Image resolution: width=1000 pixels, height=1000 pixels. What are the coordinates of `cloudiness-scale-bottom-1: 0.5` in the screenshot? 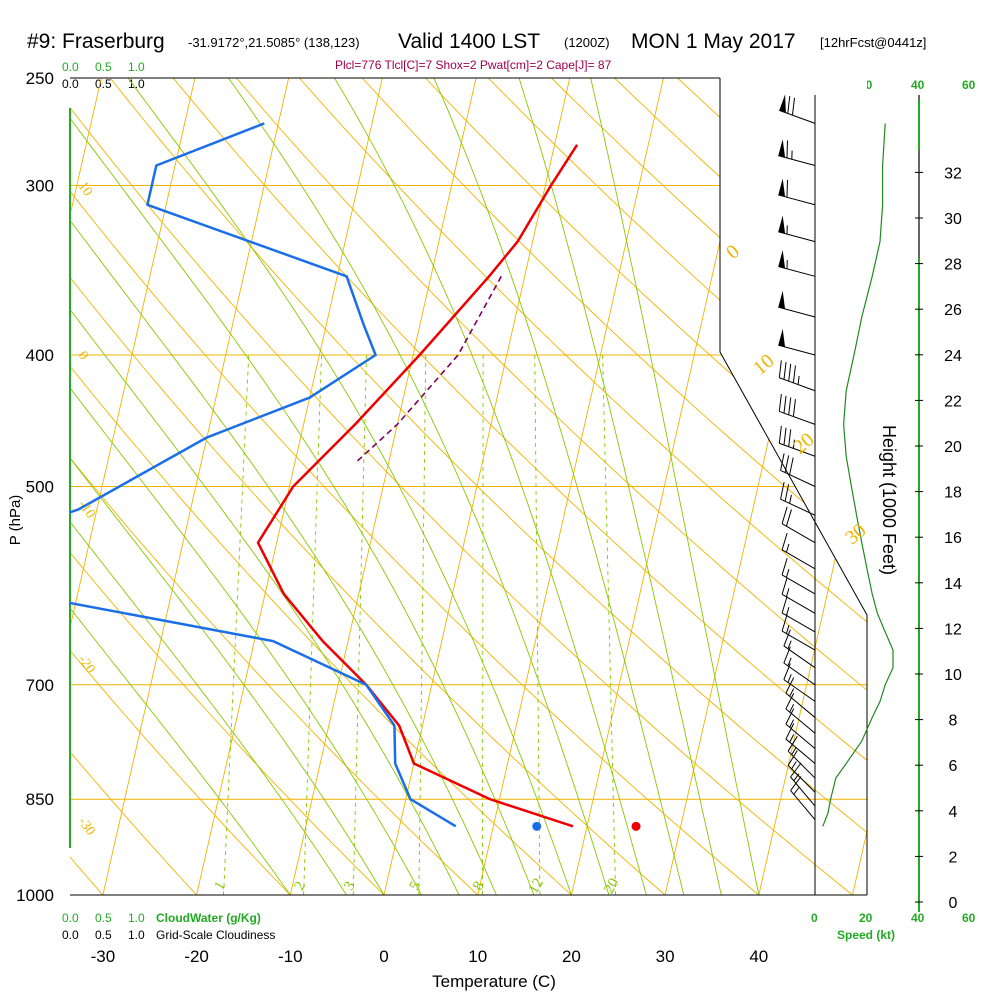 It's located at (103, 935).